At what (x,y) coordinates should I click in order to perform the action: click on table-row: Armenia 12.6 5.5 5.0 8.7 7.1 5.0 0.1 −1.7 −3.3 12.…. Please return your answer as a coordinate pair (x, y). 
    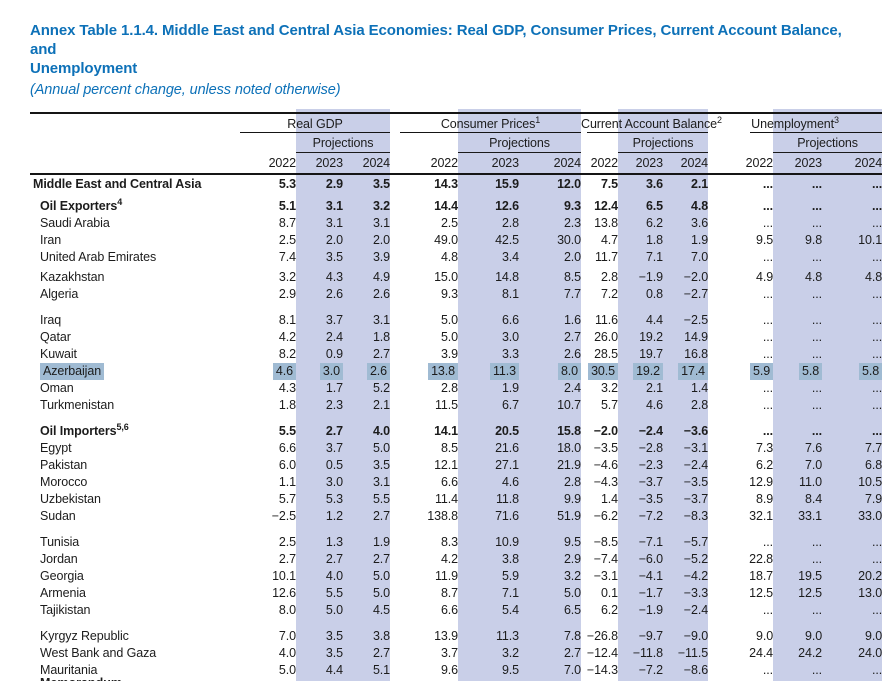
    Looking at the image, I should click on (456, 592).